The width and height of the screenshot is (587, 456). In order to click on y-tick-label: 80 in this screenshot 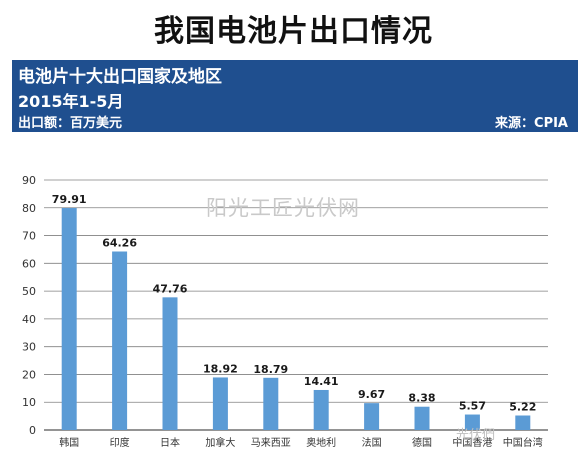, I will do `click(29, 208)`.